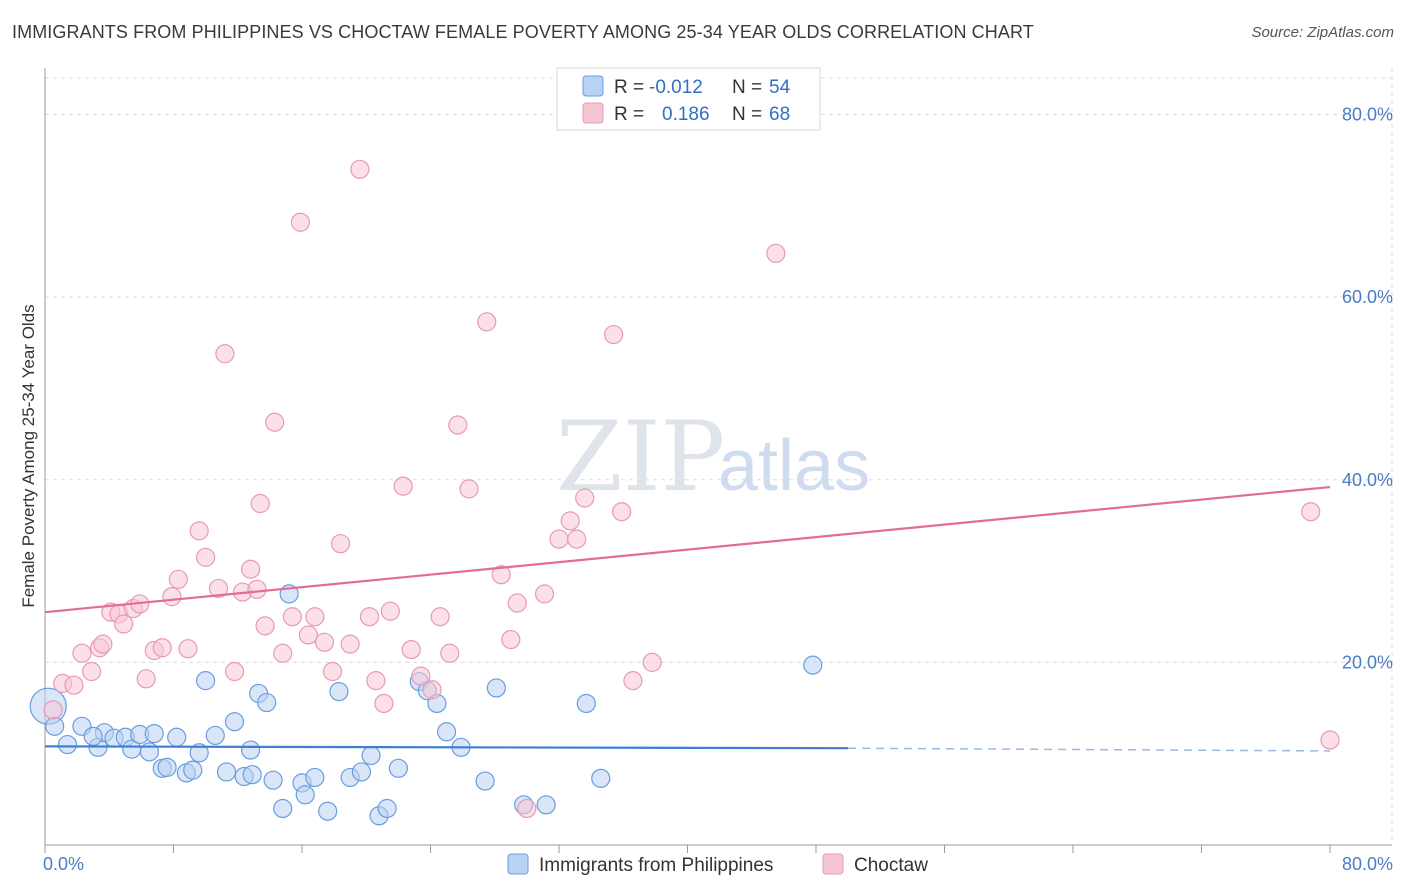  What do you see at coordinates (446, 747) in the screenshot?
I see `trend-line-philippines` at bounding box center [446, 747].